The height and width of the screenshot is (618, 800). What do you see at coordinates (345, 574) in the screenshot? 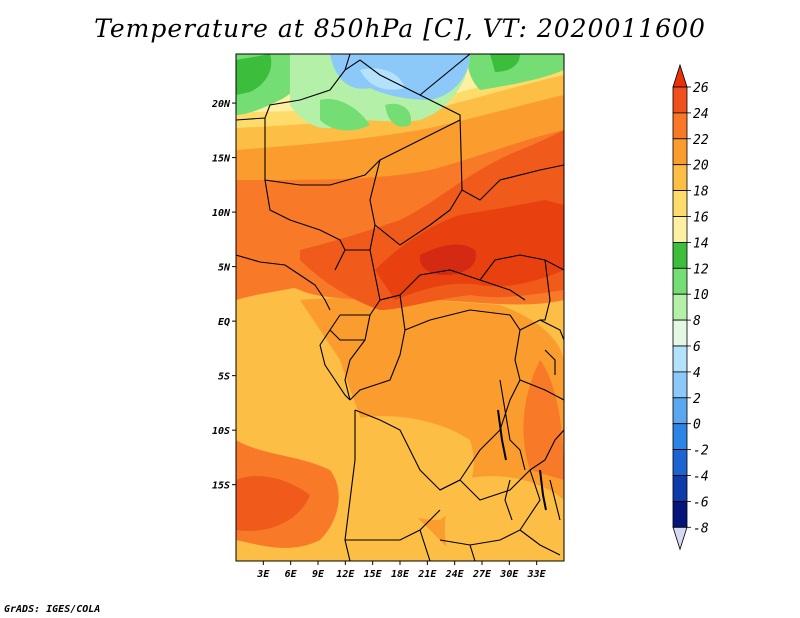
I see `lon-tick-label: 12E` at bounding box center [345, 574].